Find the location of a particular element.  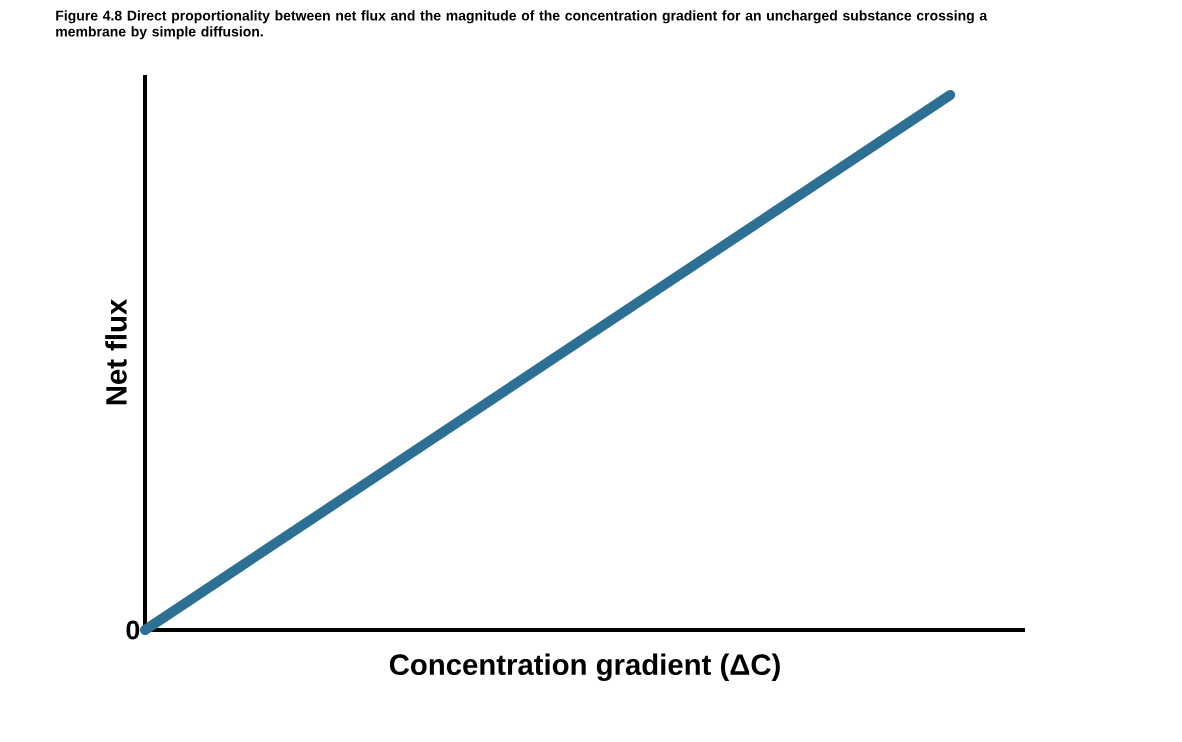

x-axis-title: Concentration gradient (ΔC) is located at coordinates (584, 667).